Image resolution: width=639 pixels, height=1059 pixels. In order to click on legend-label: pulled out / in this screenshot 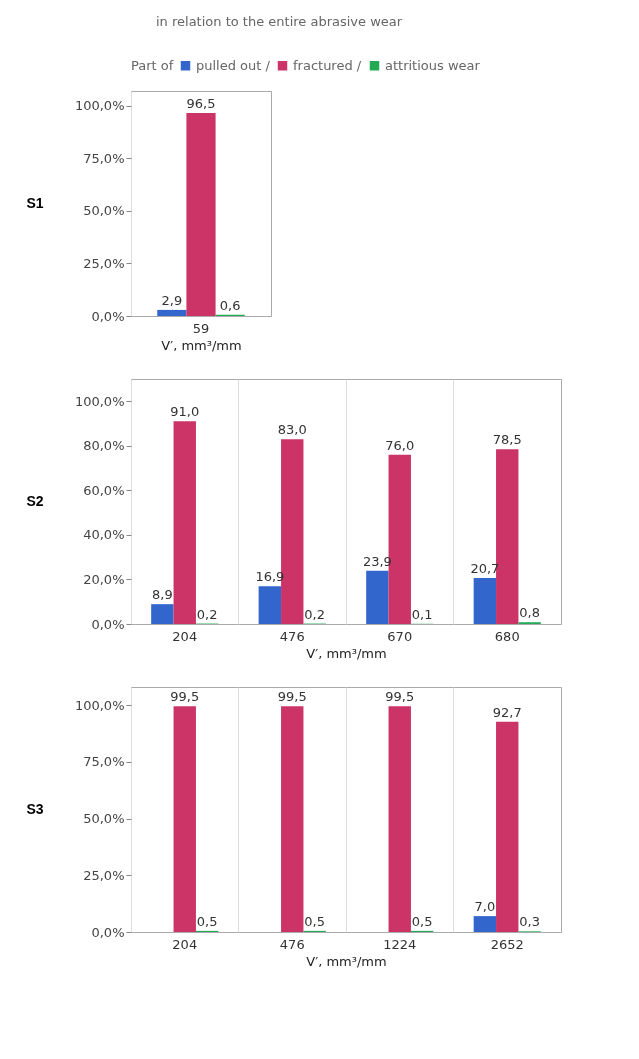, I will do `click(233, 65)`.